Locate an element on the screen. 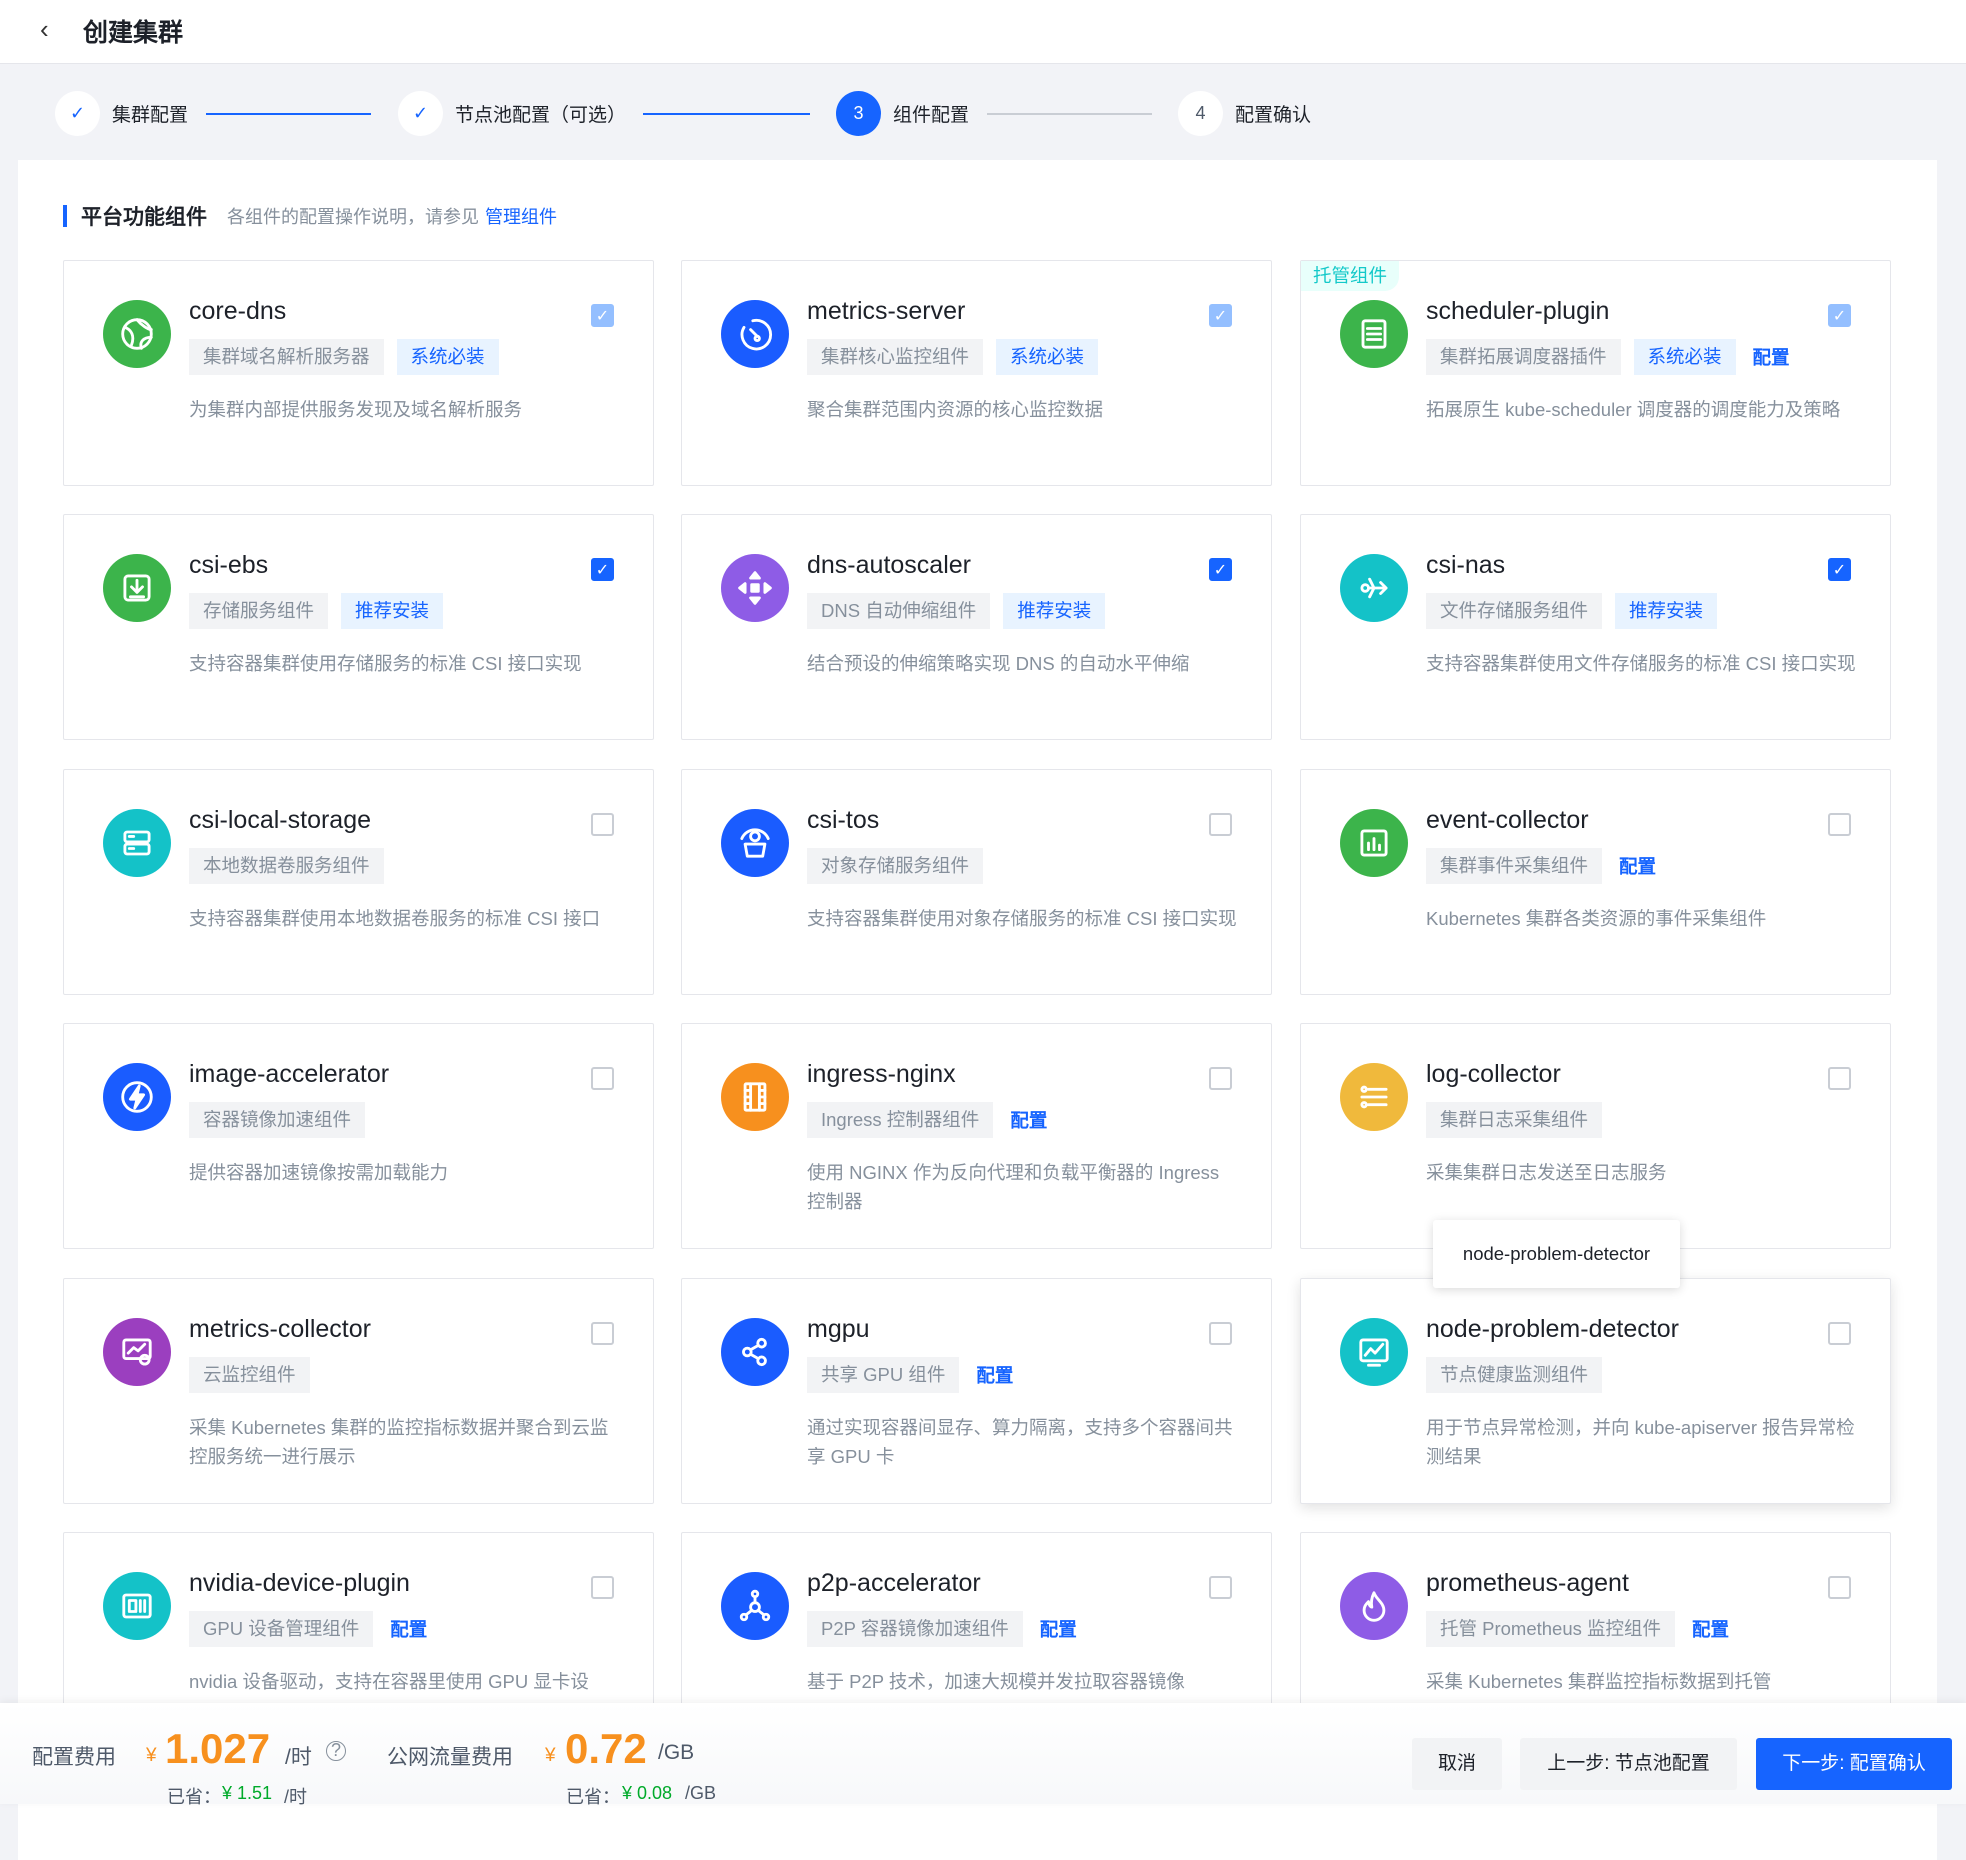 Image resolution: width=1966 pixels, height=1860 pixels. component-desc: 使用 NGINX 作为反向代理和负载平衡器的 Ingress 控制器 is located at coordinates (1013, 1187).